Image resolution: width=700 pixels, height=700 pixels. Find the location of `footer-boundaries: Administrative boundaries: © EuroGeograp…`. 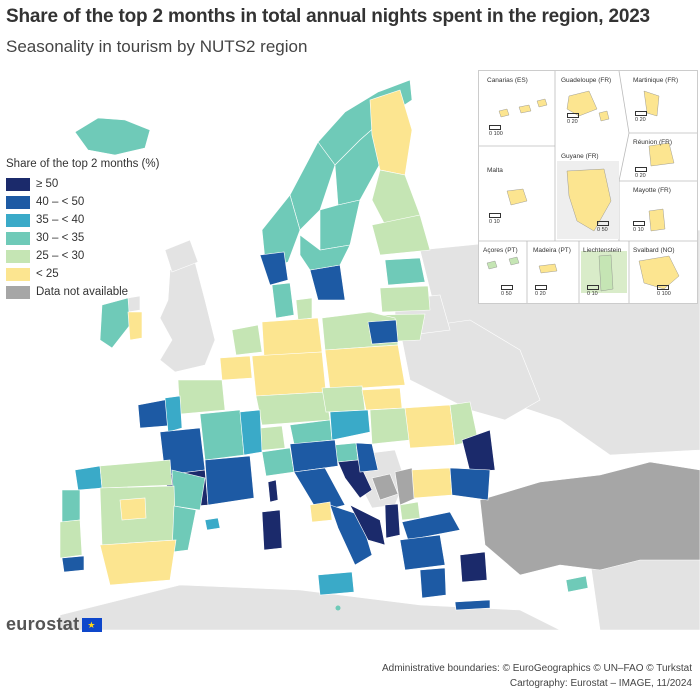

footer-boundaries: Administrative boundaries: © EuroGeograp… is located at coordinates (536, 668).